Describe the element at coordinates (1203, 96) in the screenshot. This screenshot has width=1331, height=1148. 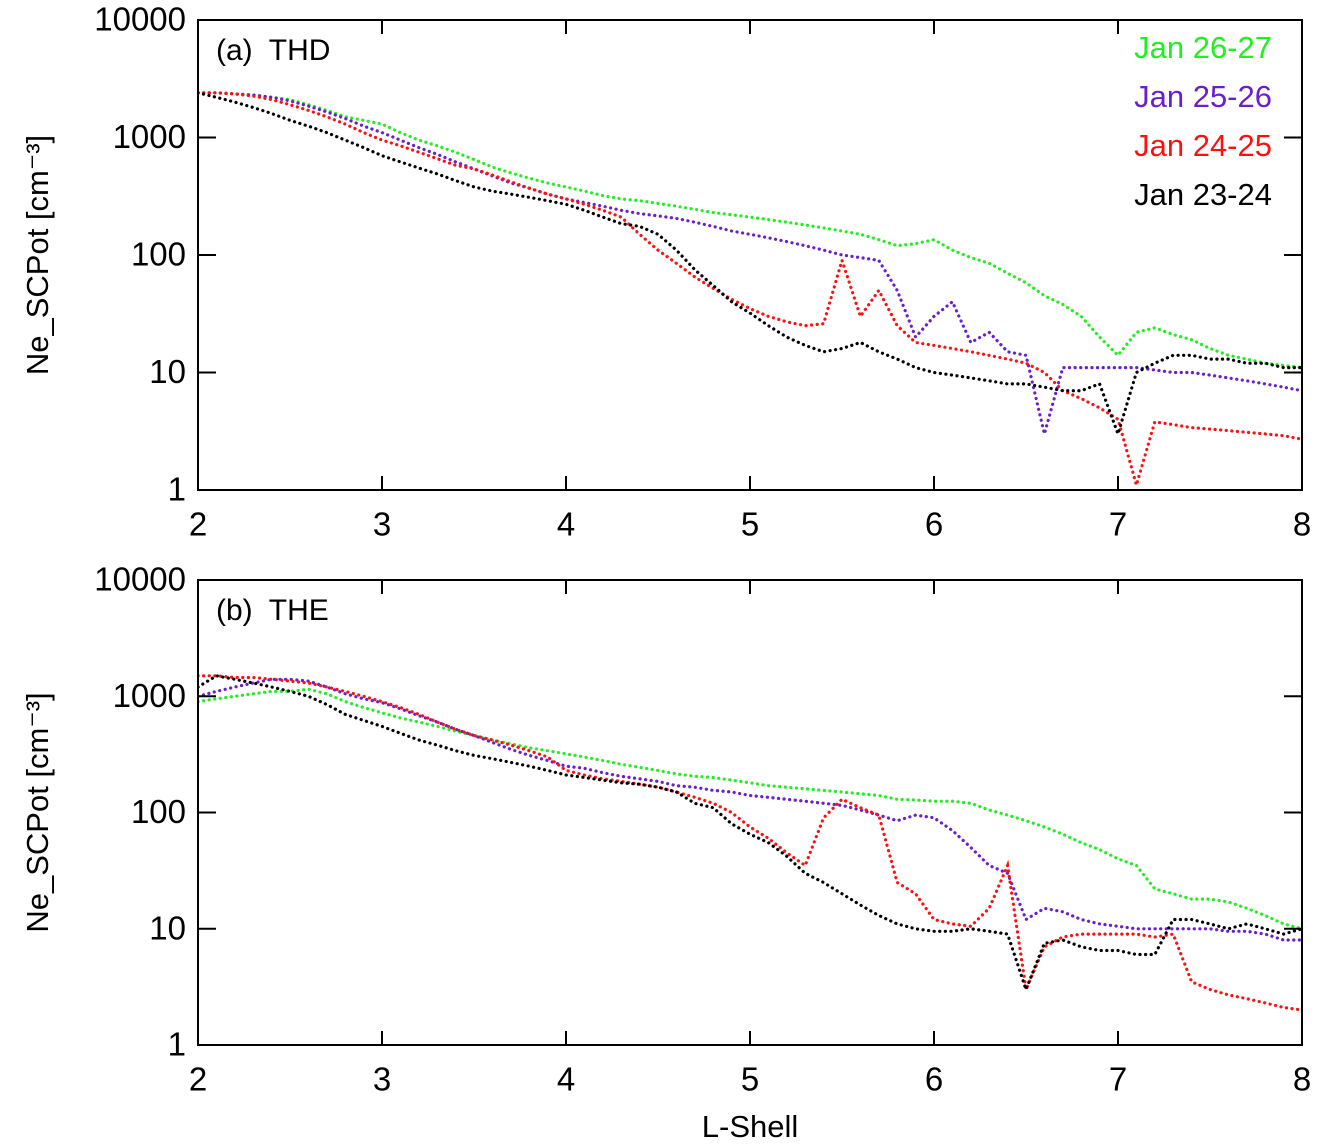
I see `legend-label: Jan 25-26` at that location.